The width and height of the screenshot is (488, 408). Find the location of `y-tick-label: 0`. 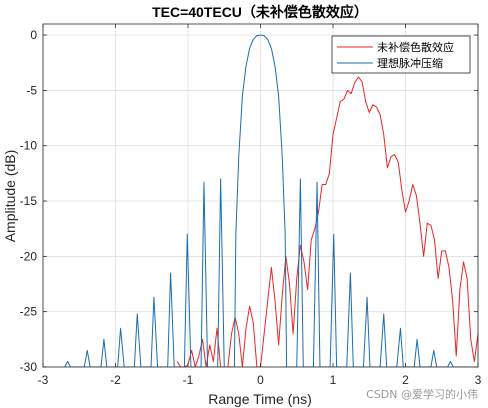

y-tick-label: 0 is located at coordinates (33, 35).